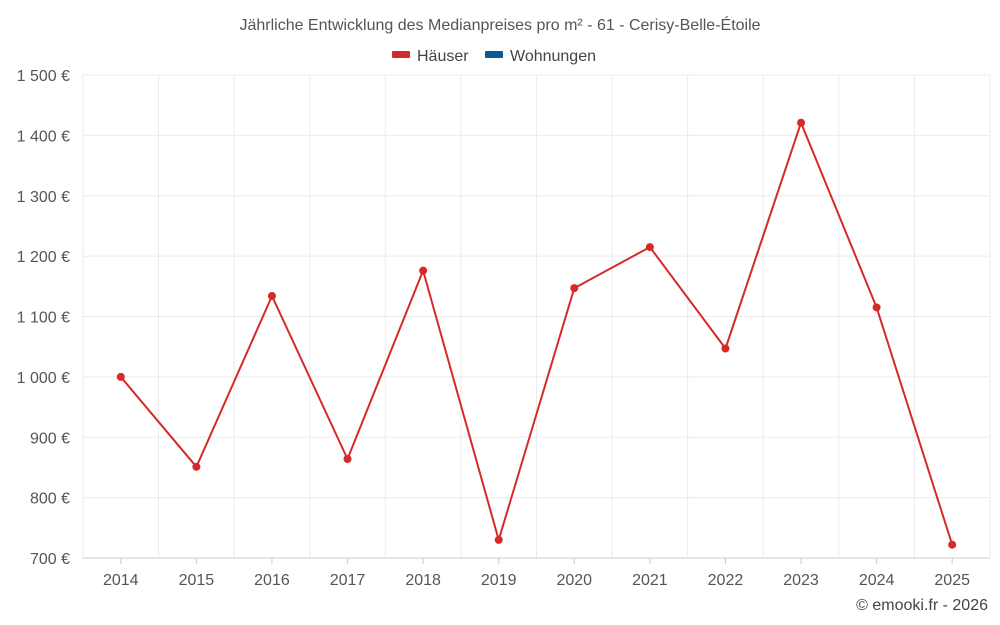 The height and width of the screenshot is (625, 1000). I want to click on y-tick-label: 1 200 €, so click(43, 257).